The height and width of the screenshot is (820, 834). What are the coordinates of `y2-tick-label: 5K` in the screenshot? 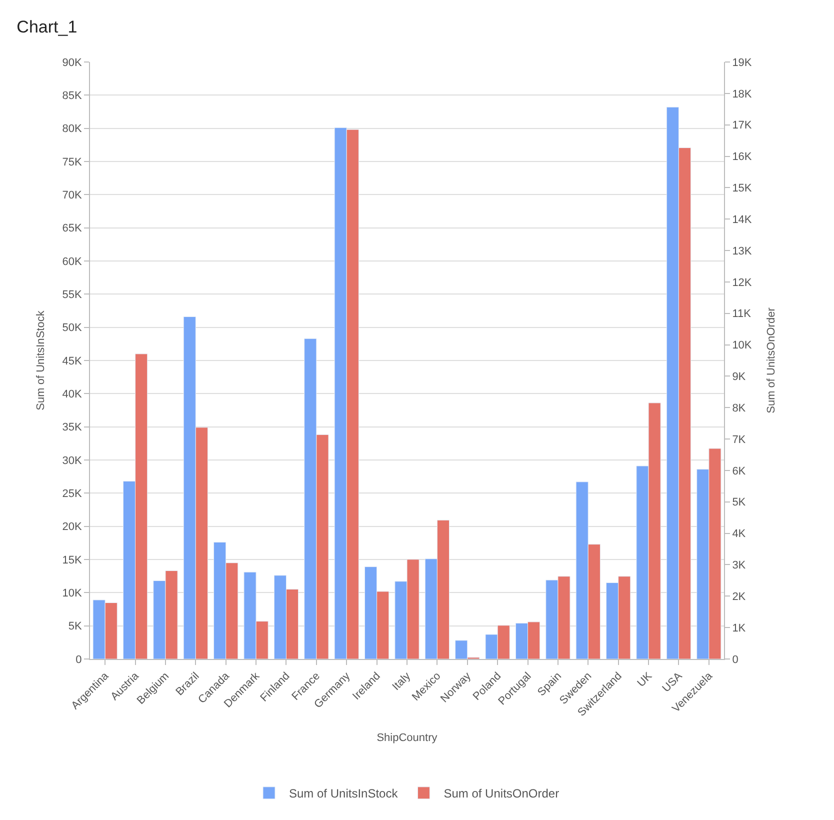 It's located at (739, 502).